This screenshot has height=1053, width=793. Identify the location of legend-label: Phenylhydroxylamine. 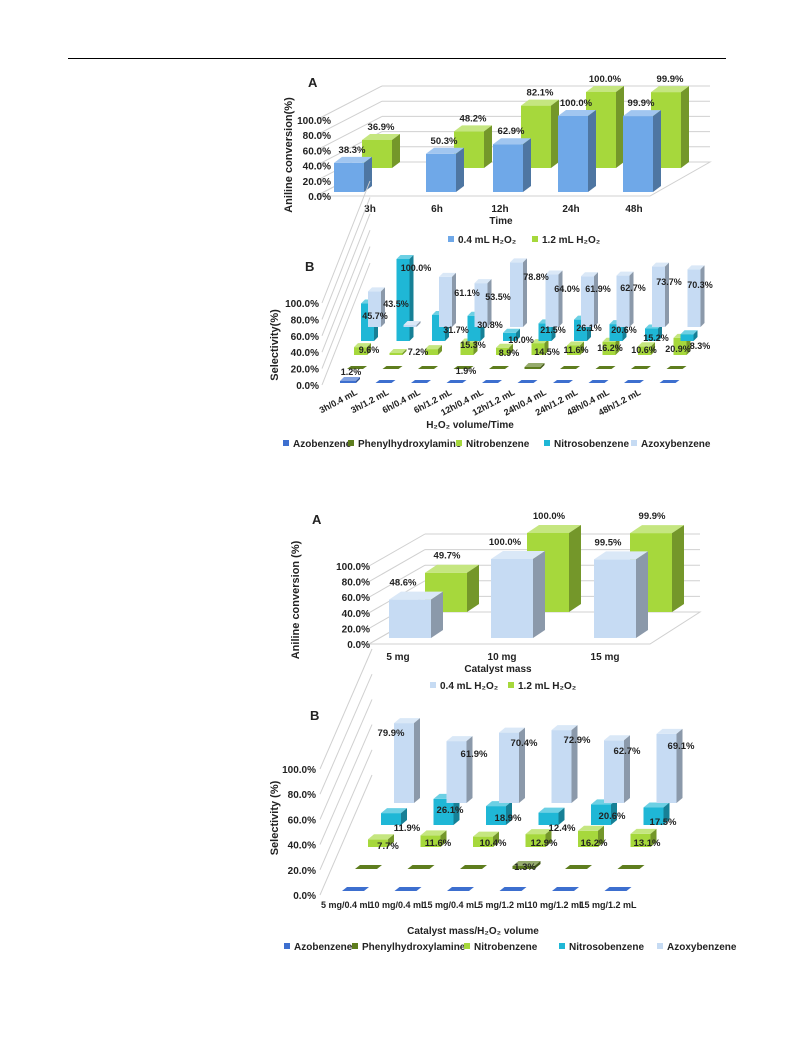
(410, 444).